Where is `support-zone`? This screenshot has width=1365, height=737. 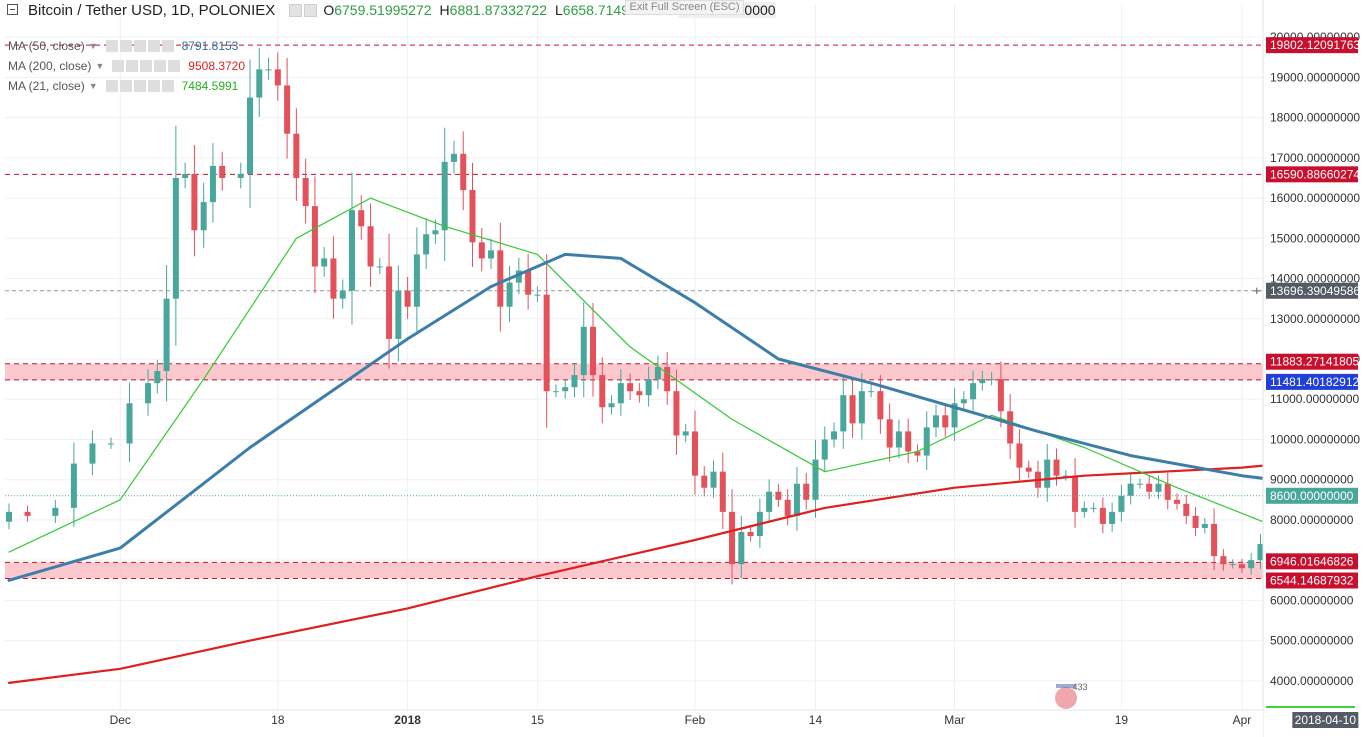
support-zone is located at coordinates (634, 570).